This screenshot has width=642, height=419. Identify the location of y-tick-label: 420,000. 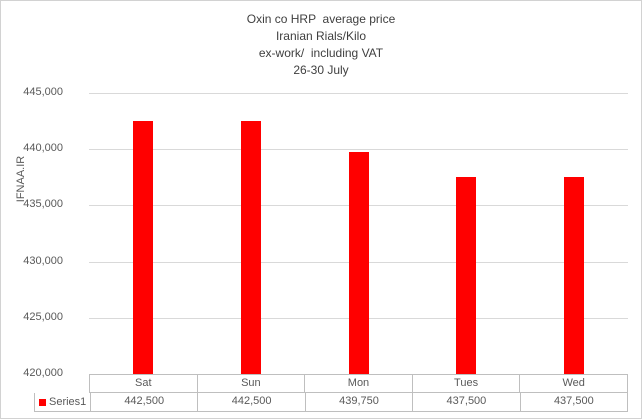
(43, 373).